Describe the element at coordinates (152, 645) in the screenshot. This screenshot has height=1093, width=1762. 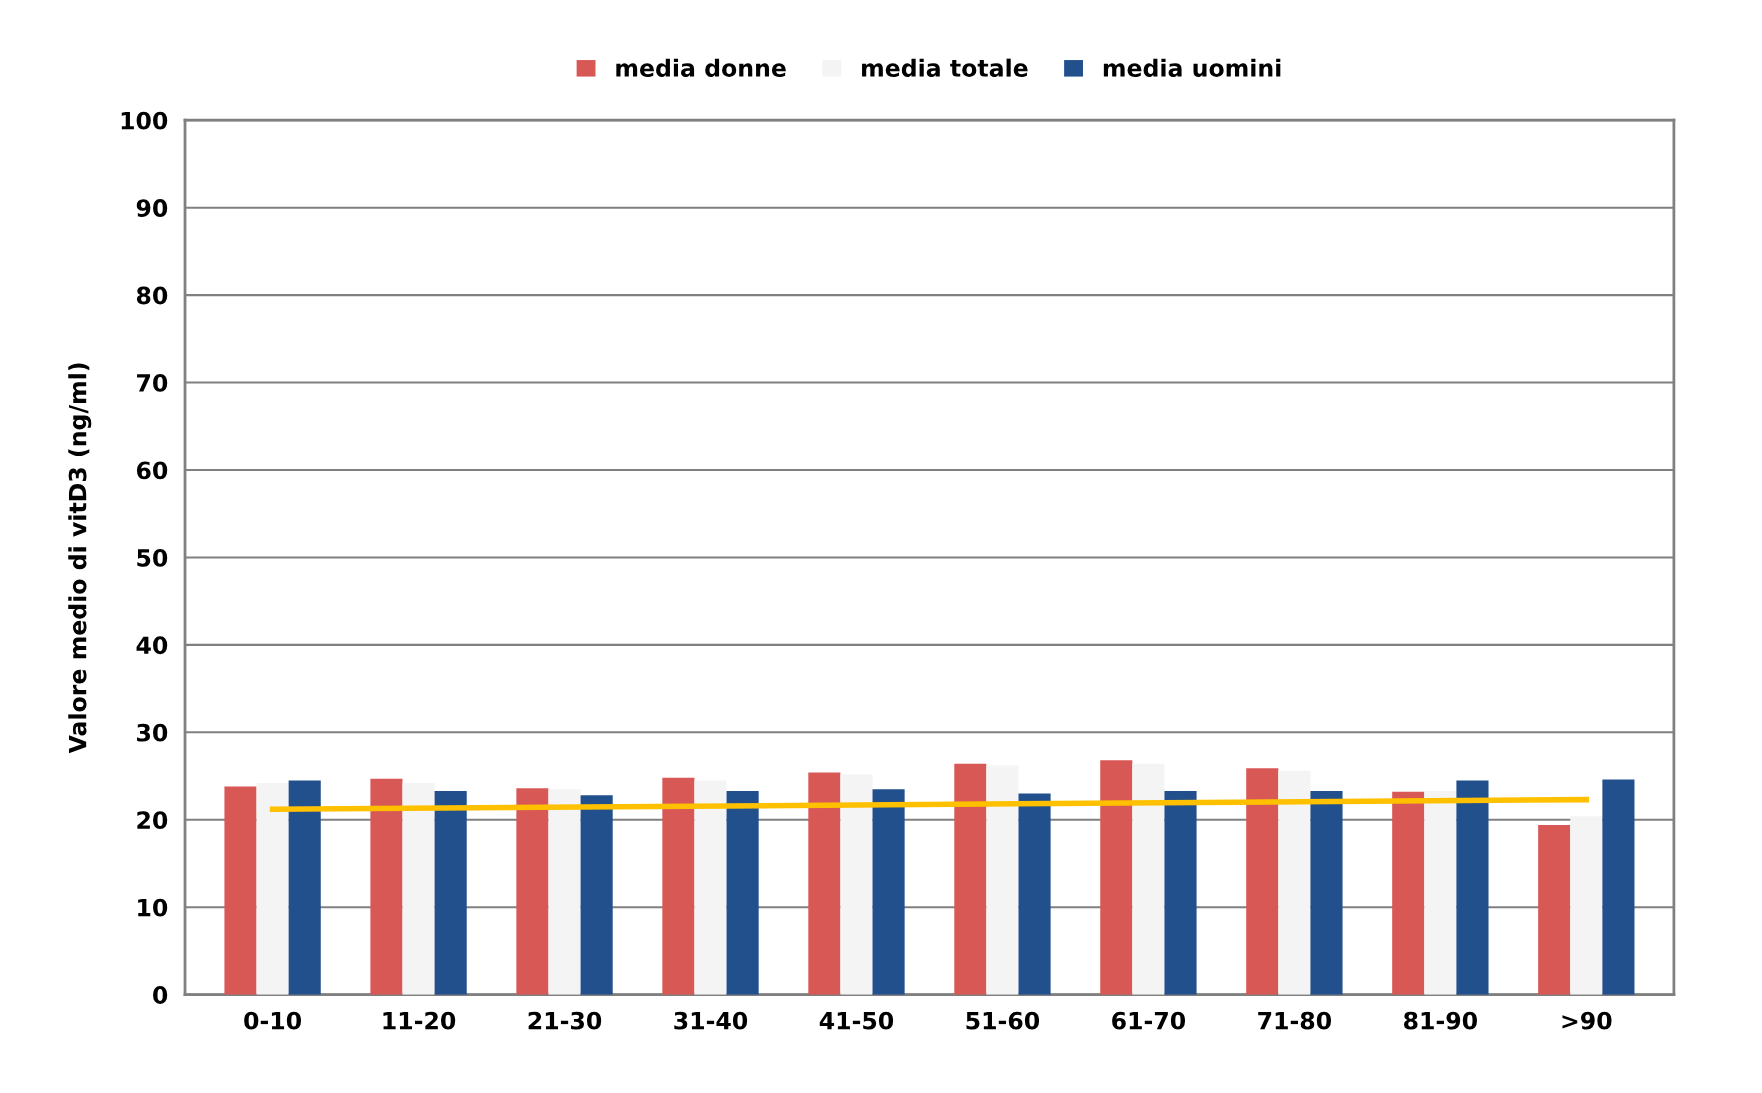
I see `y-tick-label: 40` at that location.